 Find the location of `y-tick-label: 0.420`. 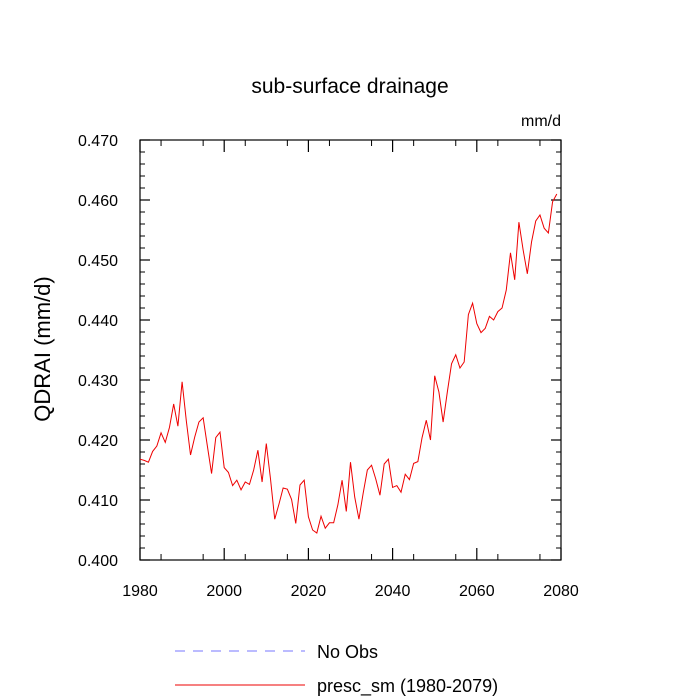

y-tick-label: 0.420 is located at coordinates (98, 441).